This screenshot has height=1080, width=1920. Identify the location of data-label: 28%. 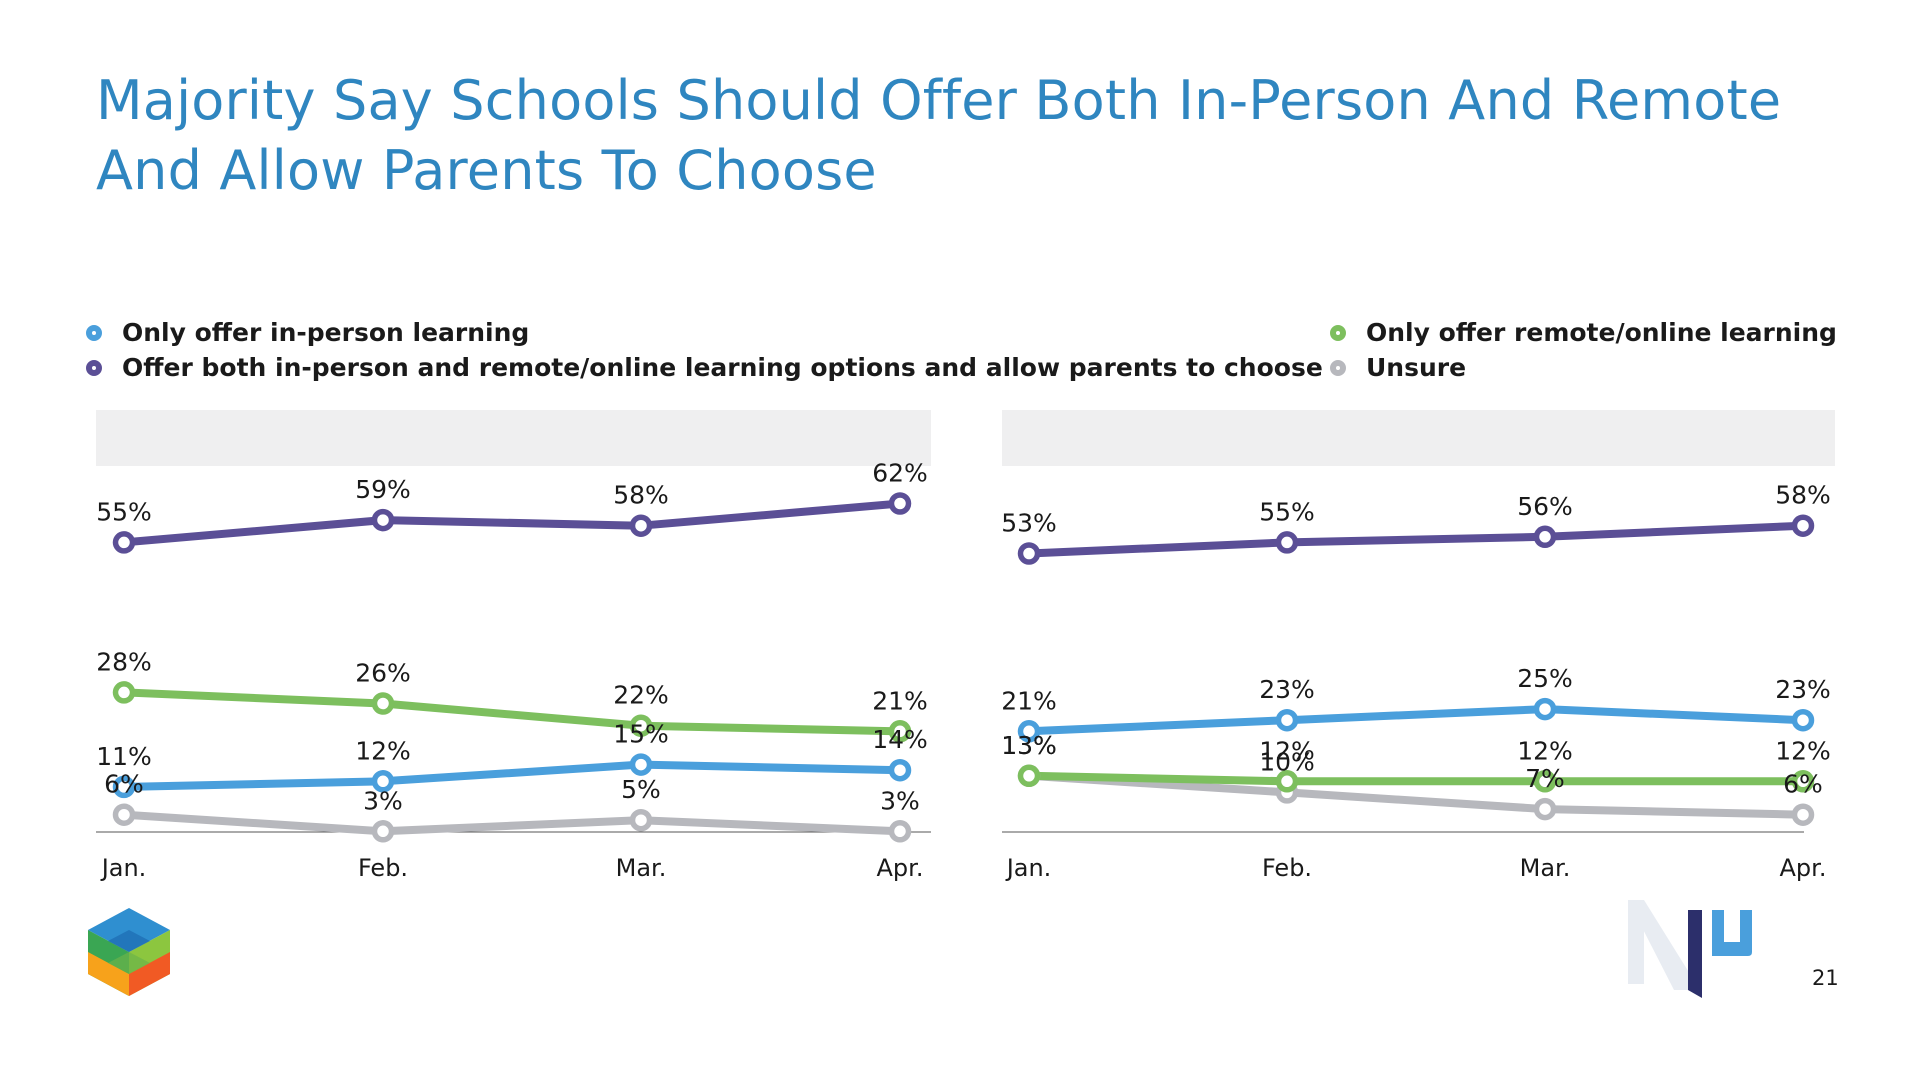
(124, 661).